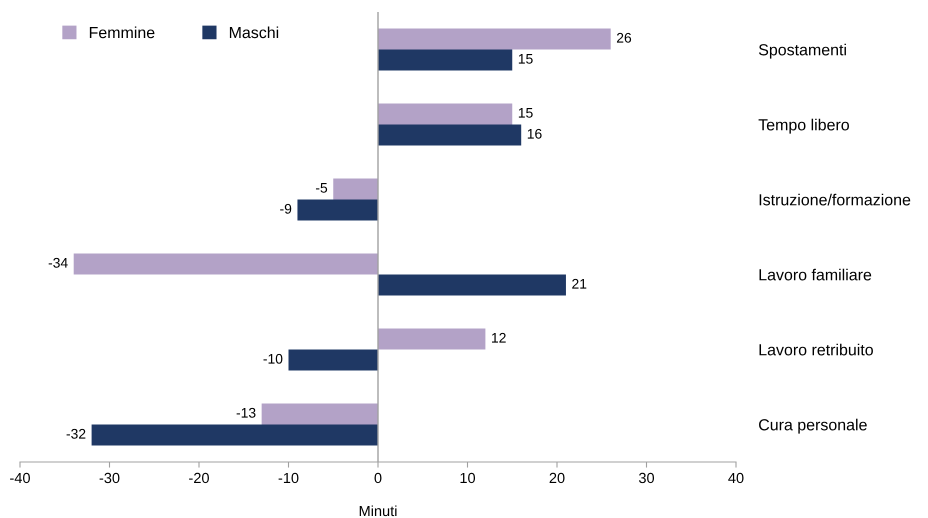  Describe the element at coordinates (835, 200) in the screenshot. I see `y-tick-label: Istruzione/formazione` at that location.